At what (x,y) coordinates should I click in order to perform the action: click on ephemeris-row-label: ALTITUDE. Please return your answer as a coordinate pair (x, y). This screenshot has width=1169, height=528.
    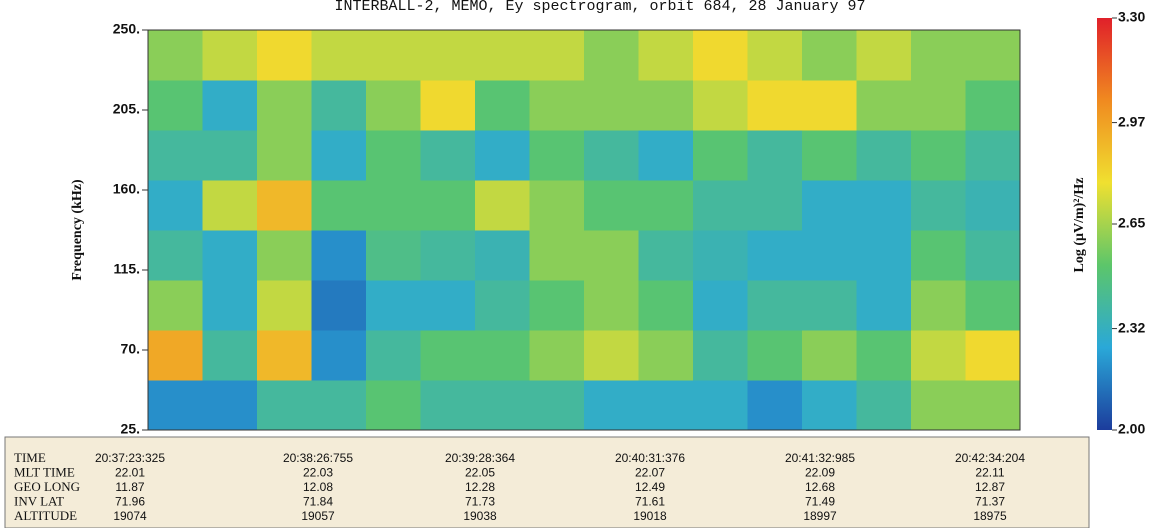
    Looking at the image, I should click on (45, 515).